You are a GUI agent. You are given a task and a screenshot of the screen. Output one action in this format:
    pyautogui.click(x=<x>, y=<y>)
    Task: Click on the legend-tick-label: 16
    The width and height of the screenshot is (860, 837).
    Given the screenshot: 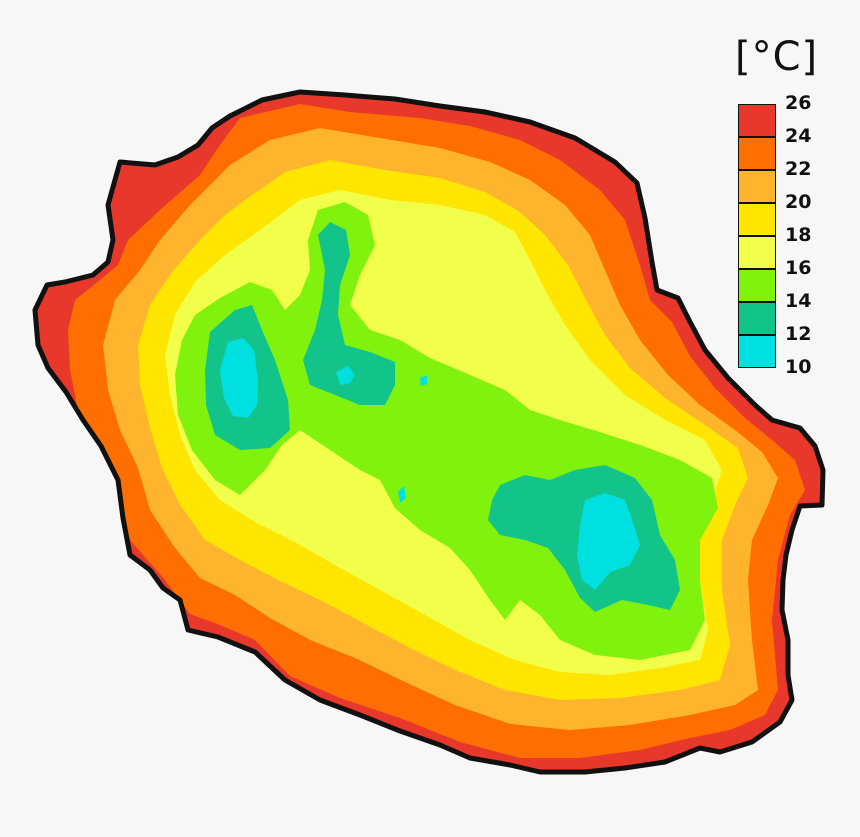 What is the action you would take?
    pyautogui.click(x=798, y=268)
    